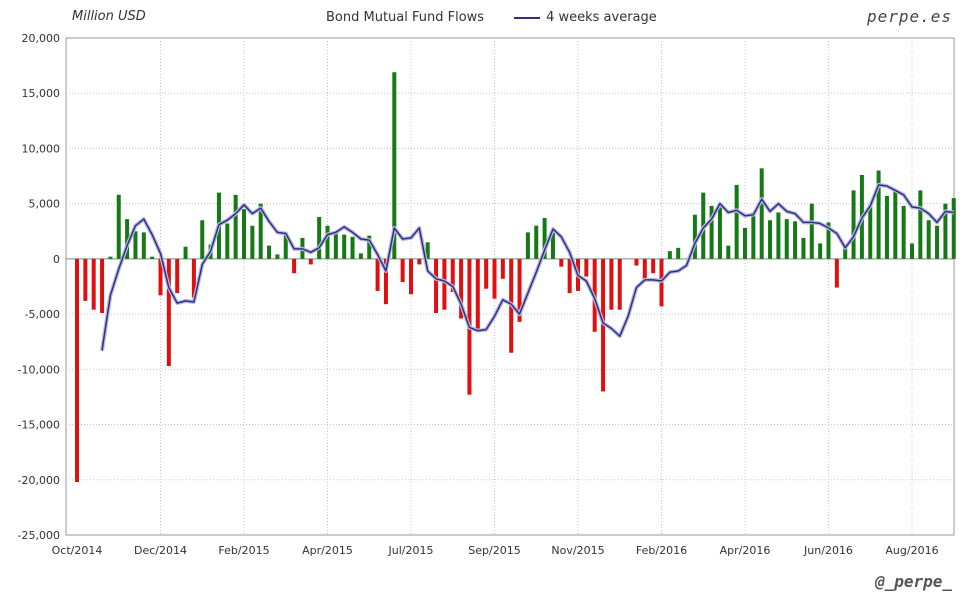 This screenshot has width=980, height=600. What do you see at coordinates (109, 16) in the screenshot?
I see `unit-label: Million USD` at bounding box center [109, 16].